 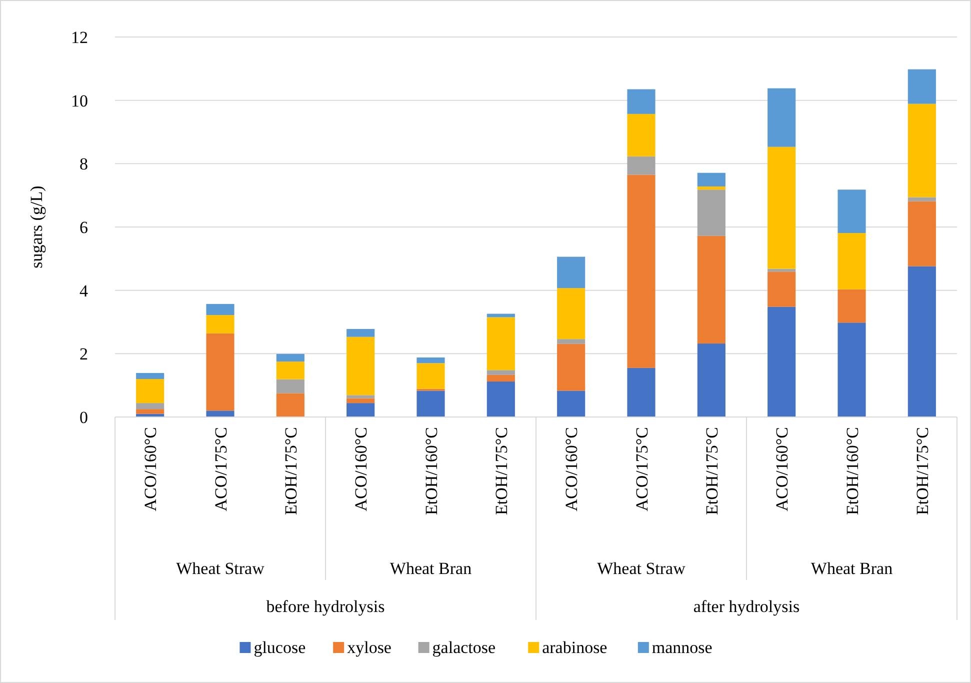 I want to click on legend-label: glucose, so click(x=280, y=647).